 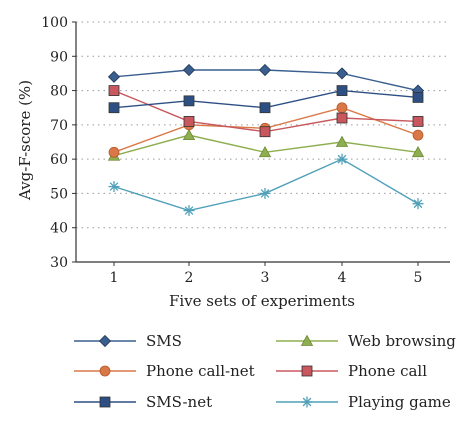 I want to click on series-phone-call, so click(x=266, y=111).